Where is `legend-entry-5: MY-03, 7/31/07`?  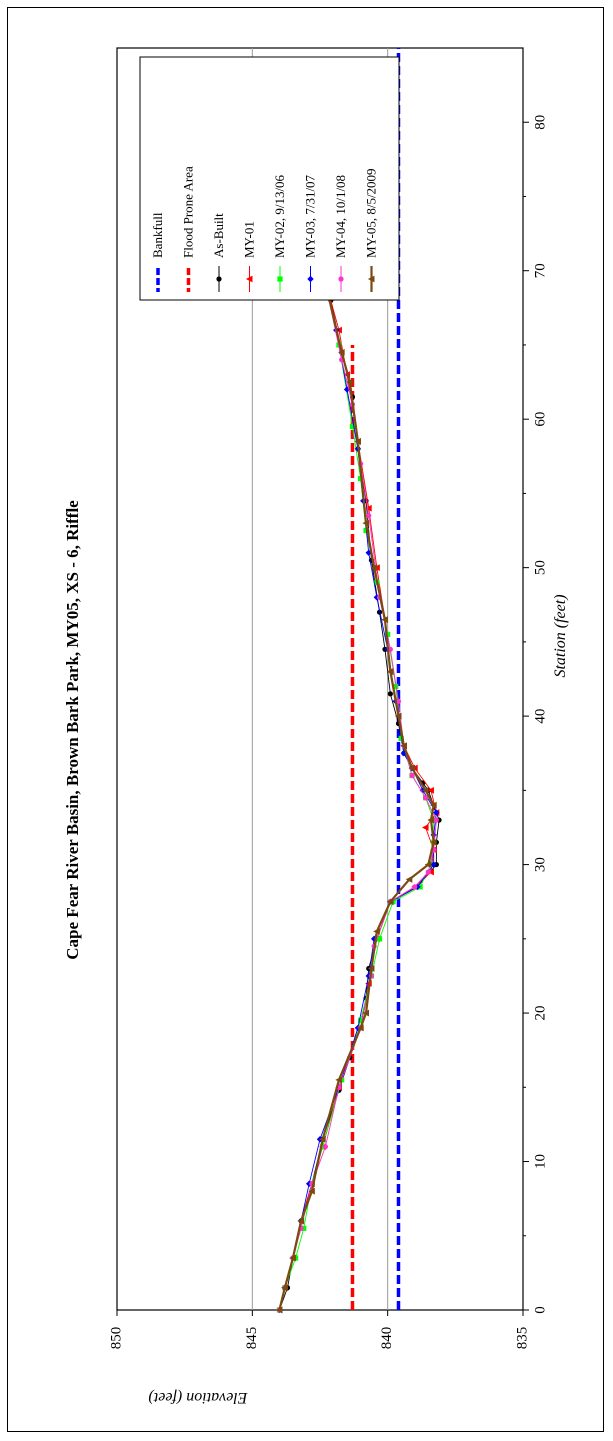 legend-entry-5: MY-03, 7/31/07 is located at coordinates (309, 233).